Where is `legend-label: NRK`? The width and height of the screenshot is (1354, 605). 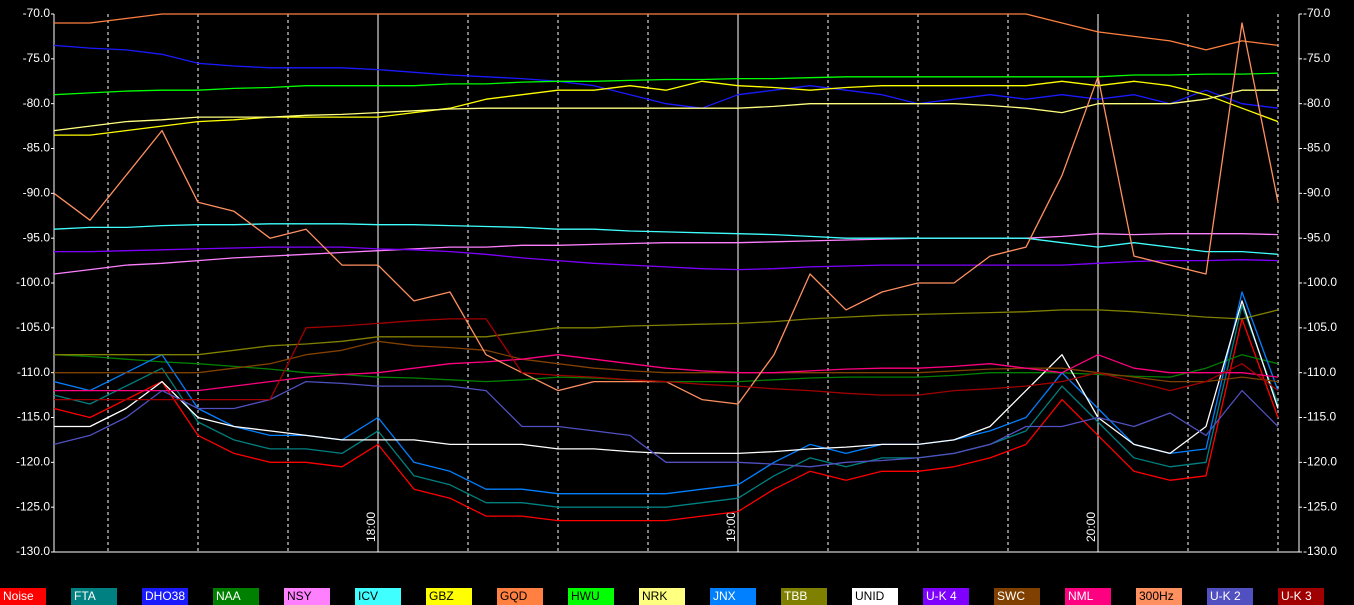 legend-label: NRK is located at coordinates (654, 596).